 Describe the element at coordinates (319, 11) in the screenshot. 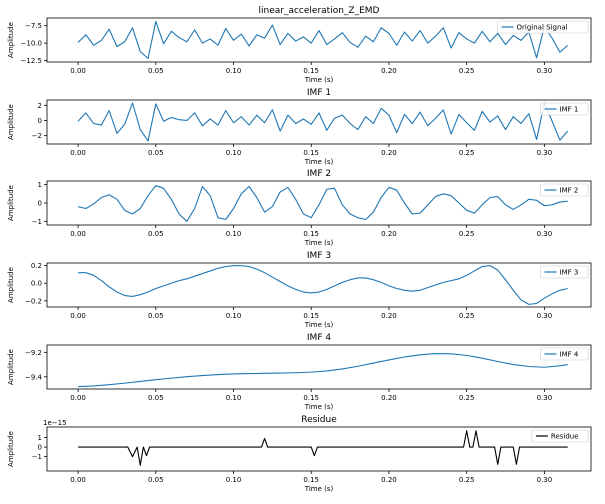

I see `panel-title: linear_acceleration_Z_EMD` at that location.